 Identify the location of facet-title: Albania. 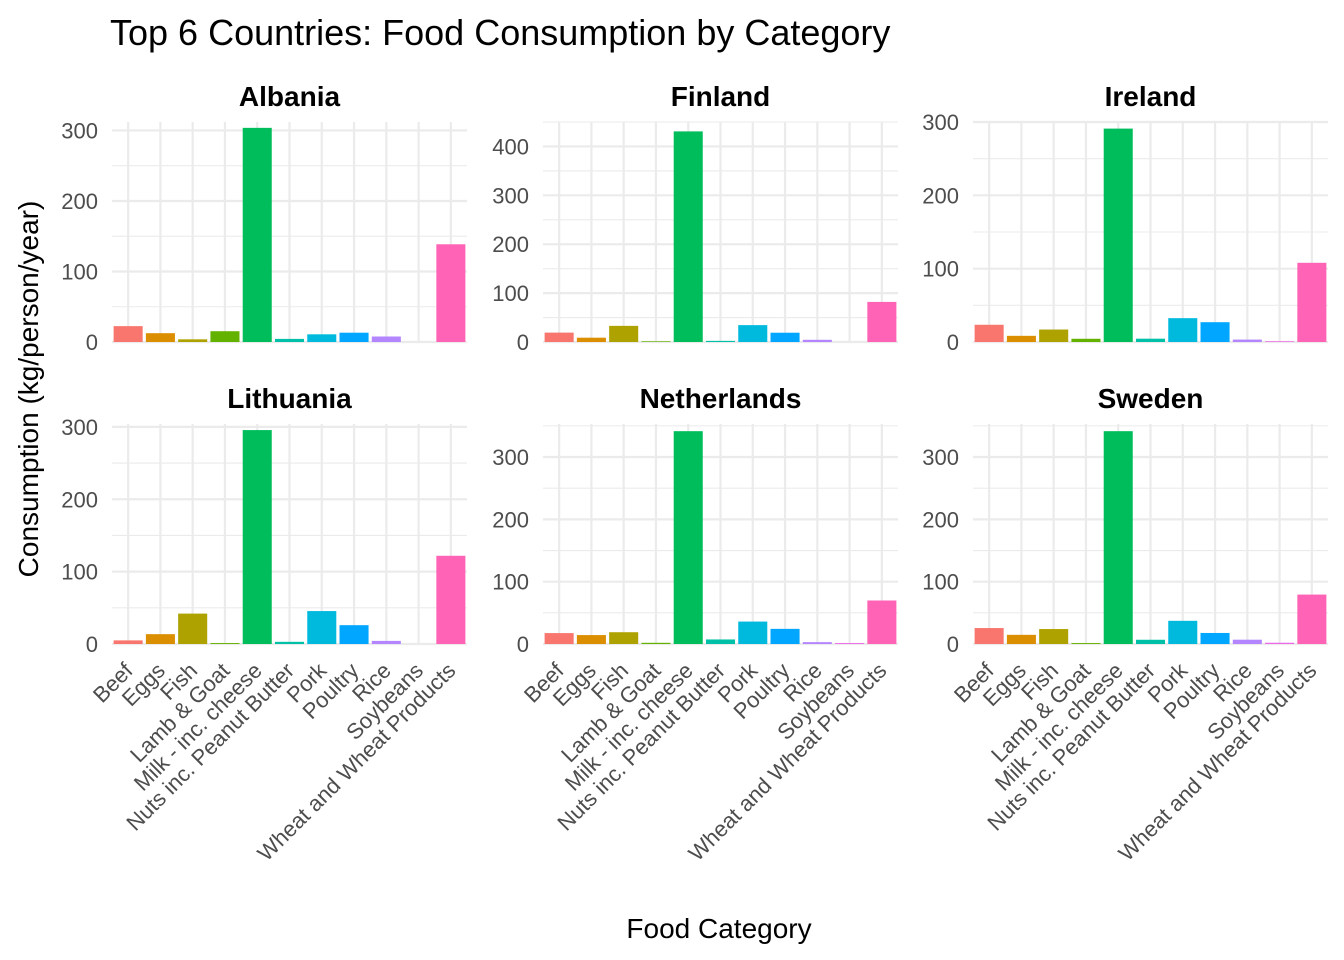
(290, 96).